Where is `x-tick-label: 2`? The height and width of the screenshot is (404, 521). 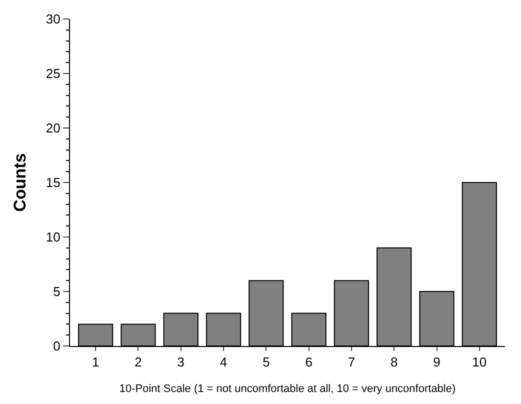
x-tick-label: 2 is located at coordinates (138, 362).